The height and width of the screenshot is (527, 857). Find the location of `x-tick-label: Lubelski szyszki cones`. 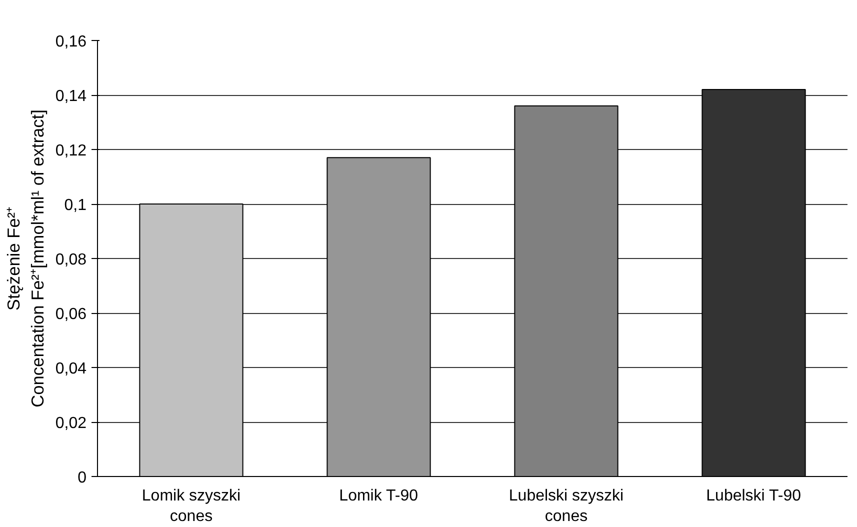

x-tick-label: Lubelski szyszki cones is located at coordinates (566, 506).